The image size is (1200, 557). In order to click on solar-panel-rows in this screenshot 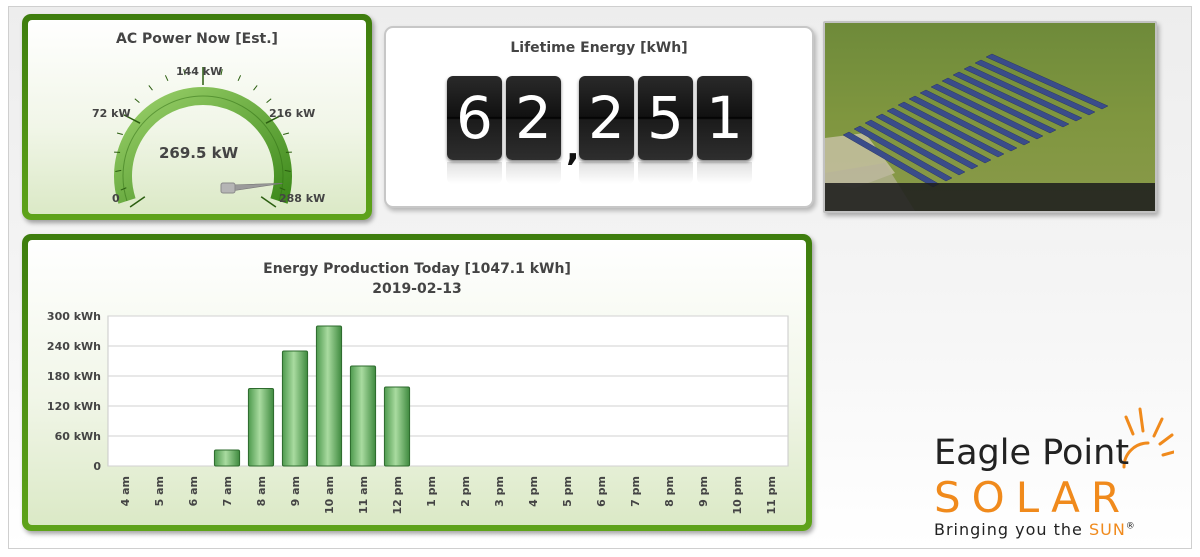, I will do `click(975, 120)`.